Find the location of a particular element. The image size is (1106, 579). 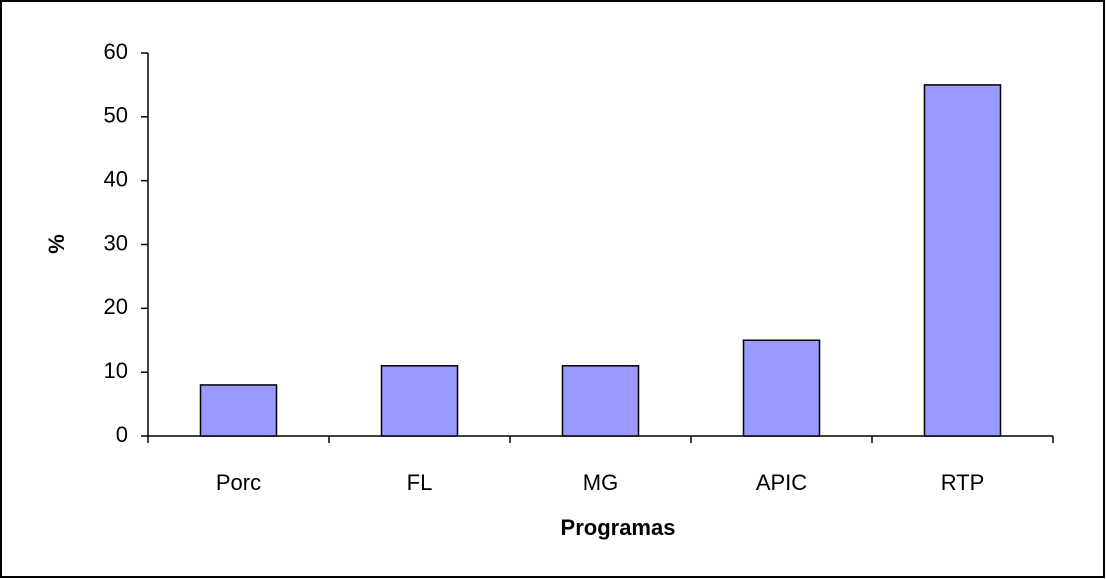

x-tick-label: RTP is located at coordinates (963, 482).